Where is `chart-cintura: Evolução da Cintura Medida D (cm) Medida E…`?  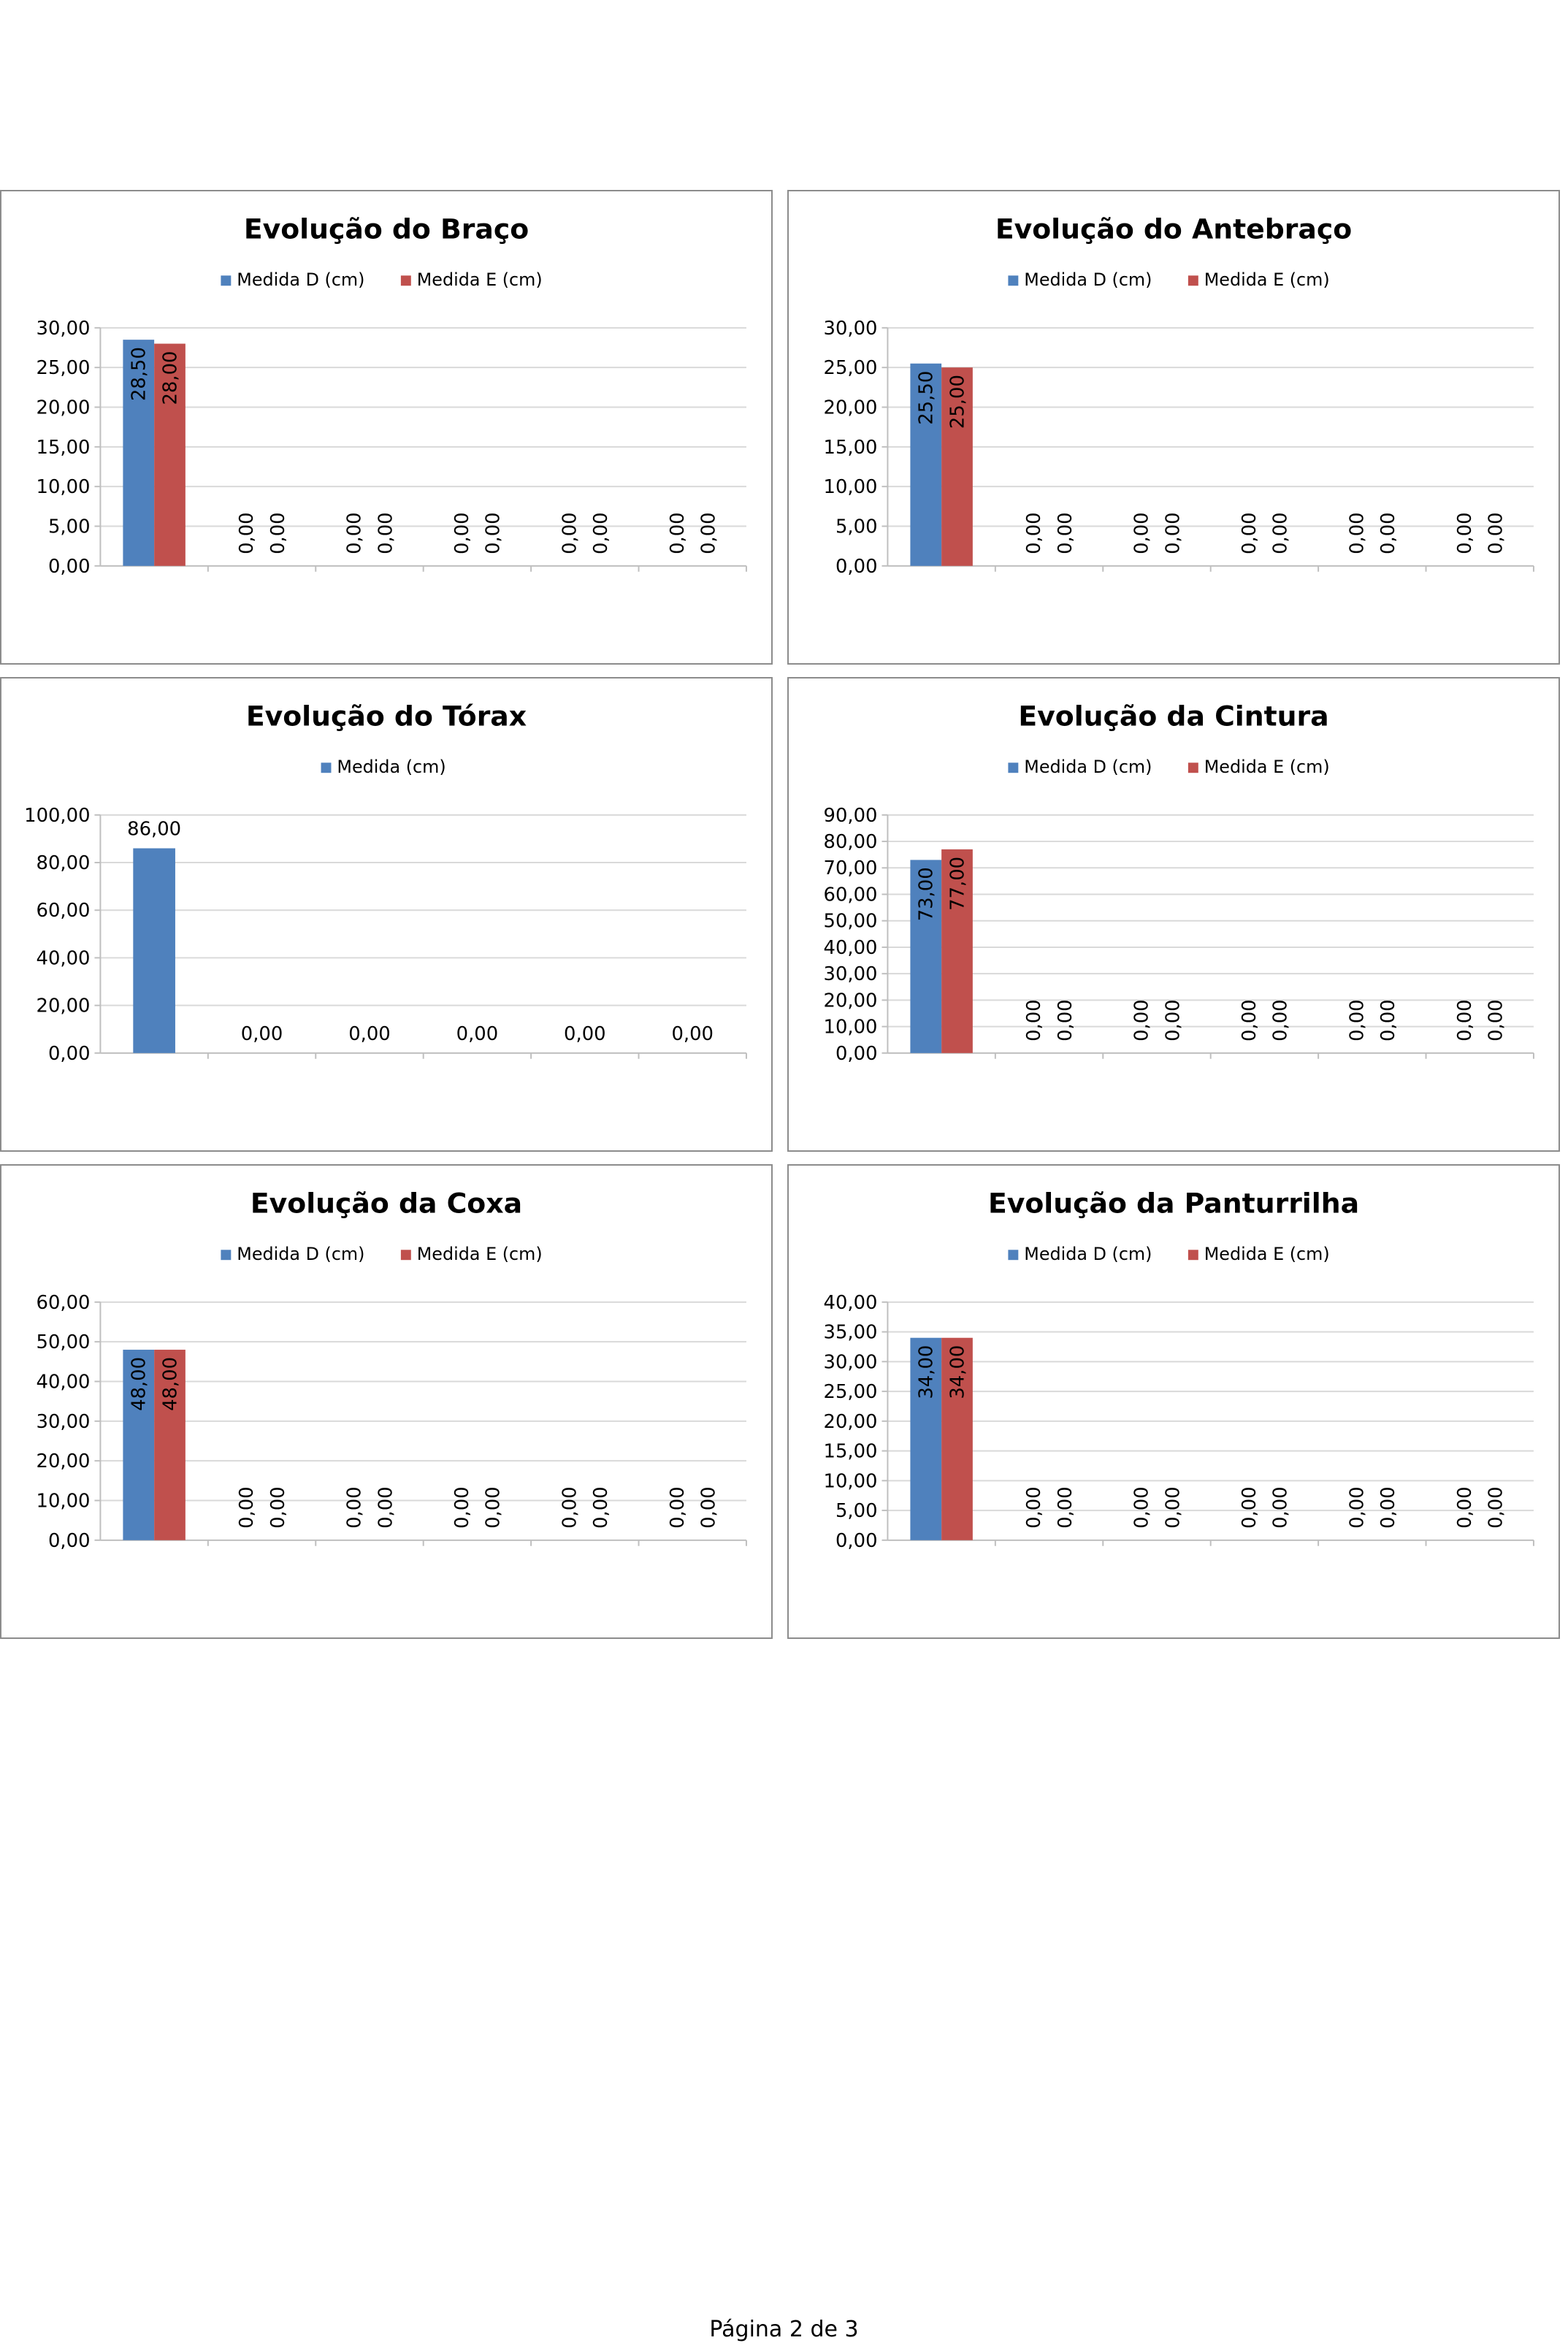 chart-cintura: Evolução da Cintura Medida D (cm) Medida E… is located at coordinates (1173, 915).